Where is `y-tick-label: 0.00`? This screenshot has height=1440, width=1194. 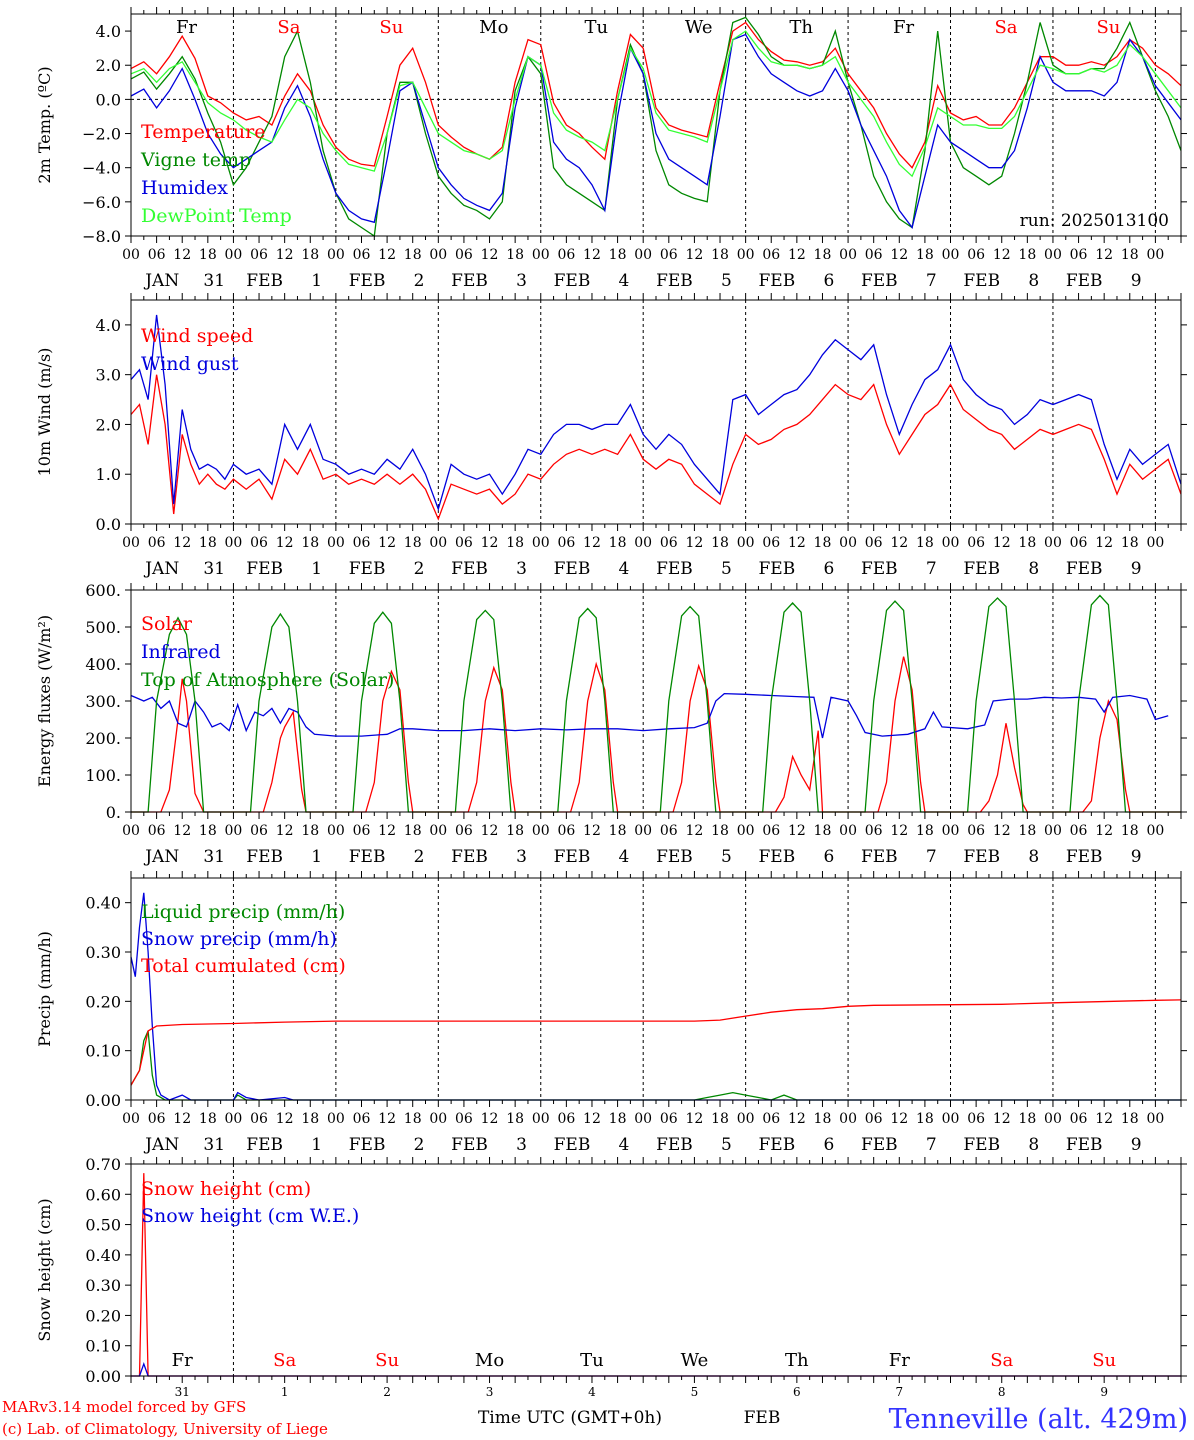 y-tick-label: 0.00 is located at coordinates (103, 1100).